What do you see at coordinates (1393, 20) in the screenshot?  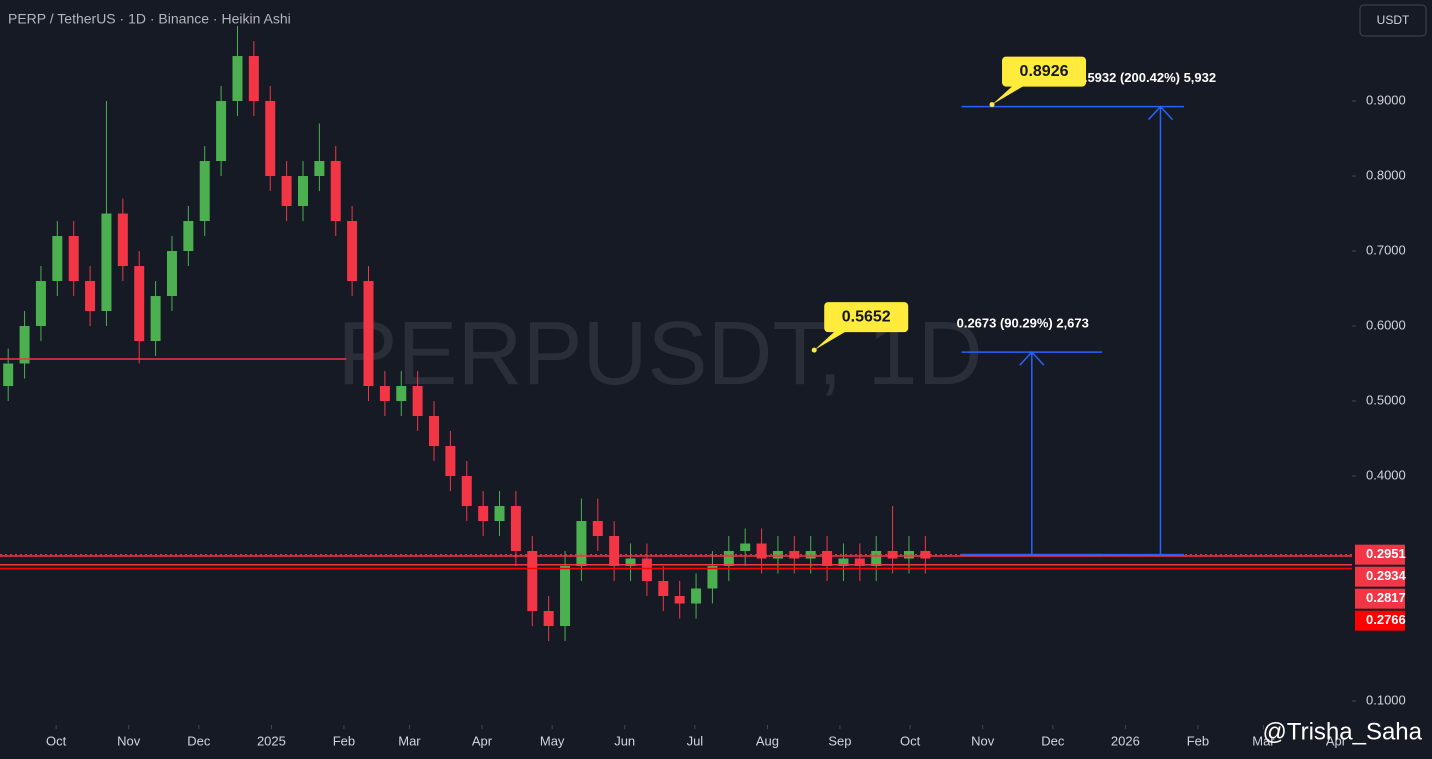 I see `currency-button` at bounding box center [1393, 20].